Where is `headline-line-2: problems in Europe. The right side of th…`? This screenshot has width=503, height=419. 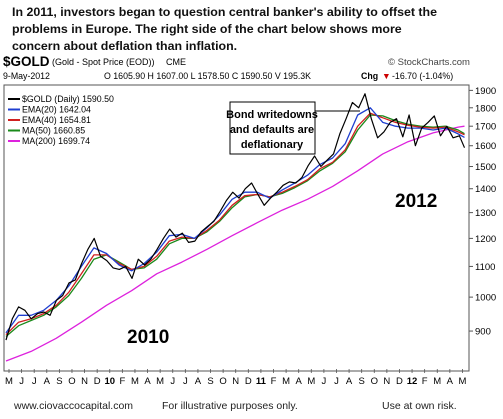 headline-line-2: problems in Europe. The right side of th… is located at coordinates (207, 29).